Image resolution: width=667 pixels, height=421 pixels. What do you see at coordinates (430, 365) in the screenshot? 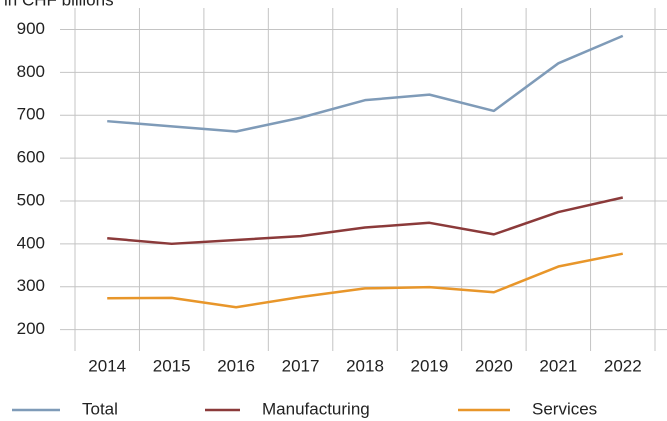
I see `x-tick-label: 2019` at bounding box center [430, 365].